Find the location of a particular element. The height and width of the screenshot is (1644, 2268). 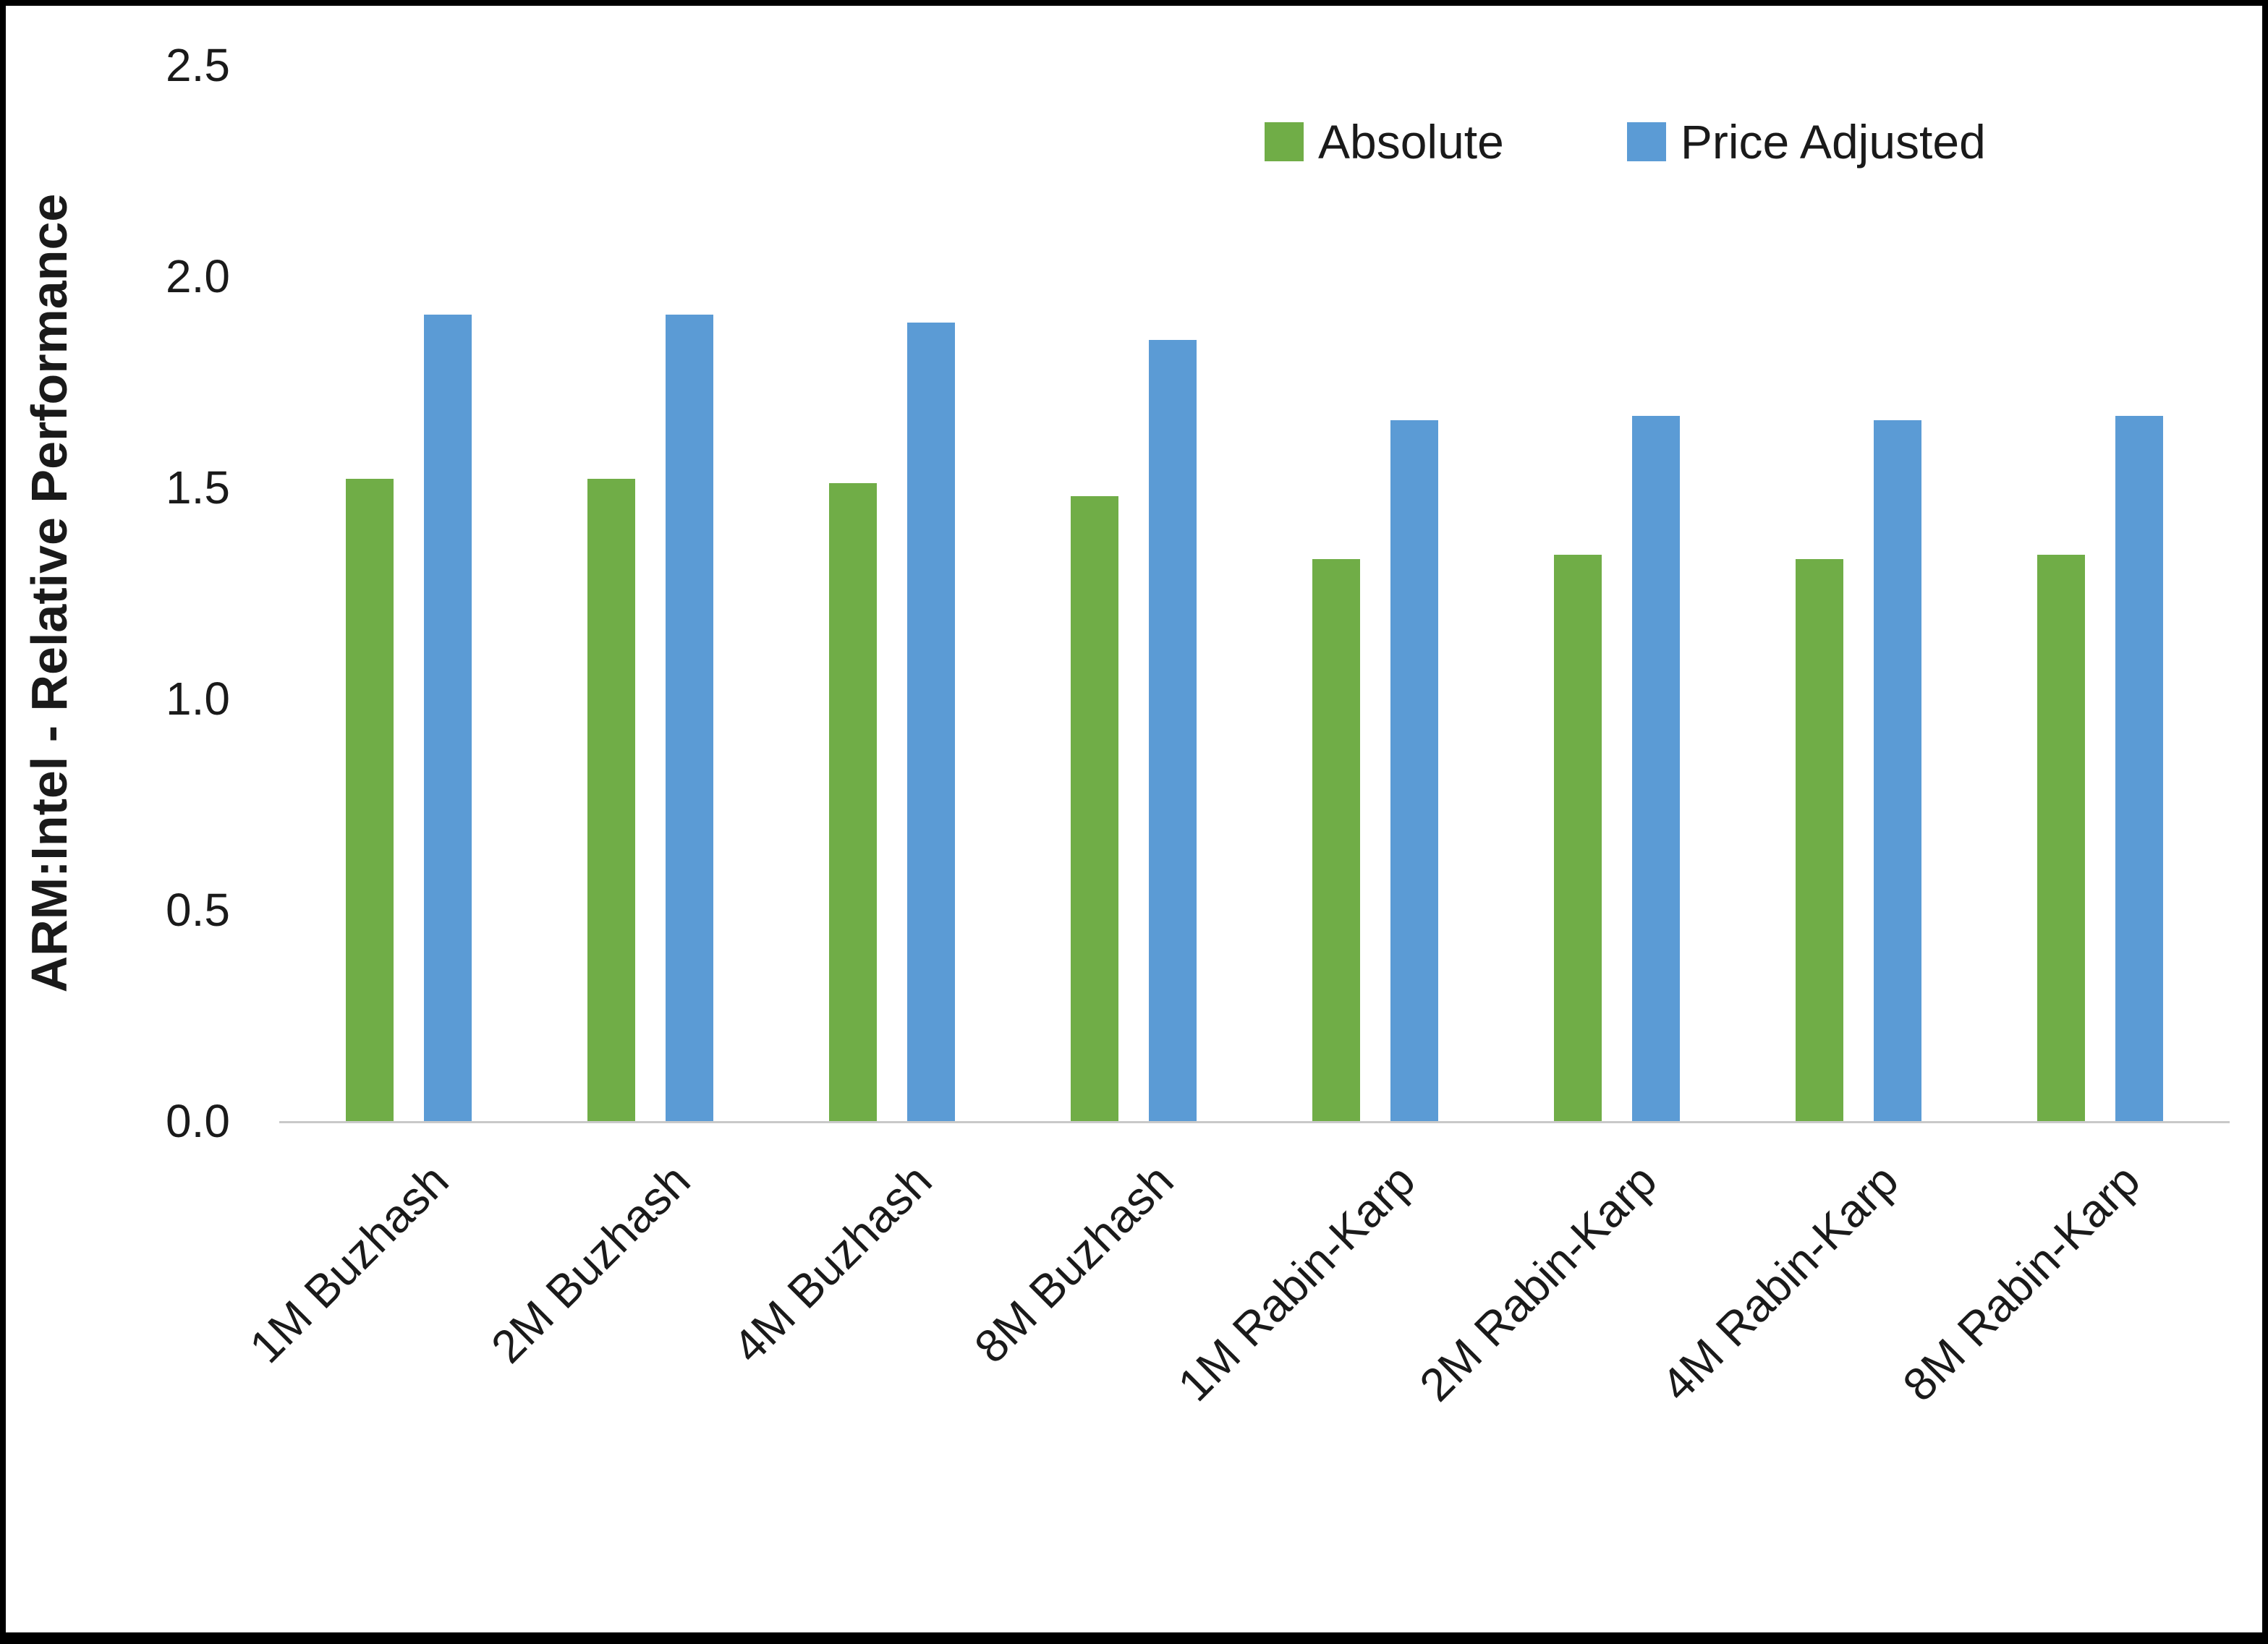

y-axis-title: ARM:Intel - Relative Performance is located at coordinates (49, 593).